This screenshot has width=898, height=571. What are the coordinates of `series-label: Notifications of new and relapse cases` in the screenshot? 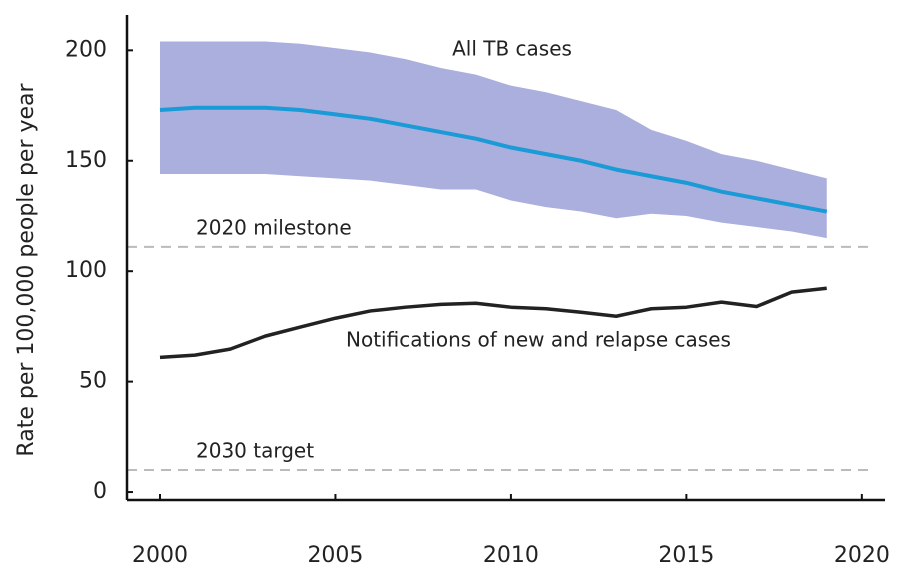 It's located at (538, 340).